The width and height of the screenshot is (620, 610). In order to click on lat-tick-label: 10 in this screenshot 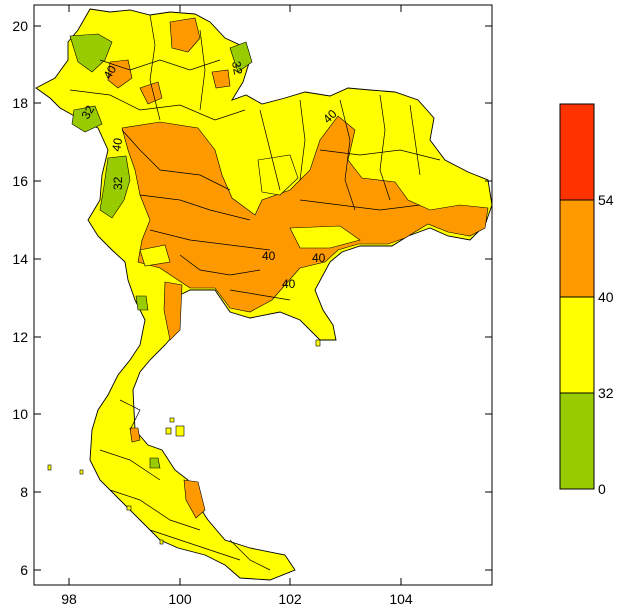, I will do `click(20, 414)`.